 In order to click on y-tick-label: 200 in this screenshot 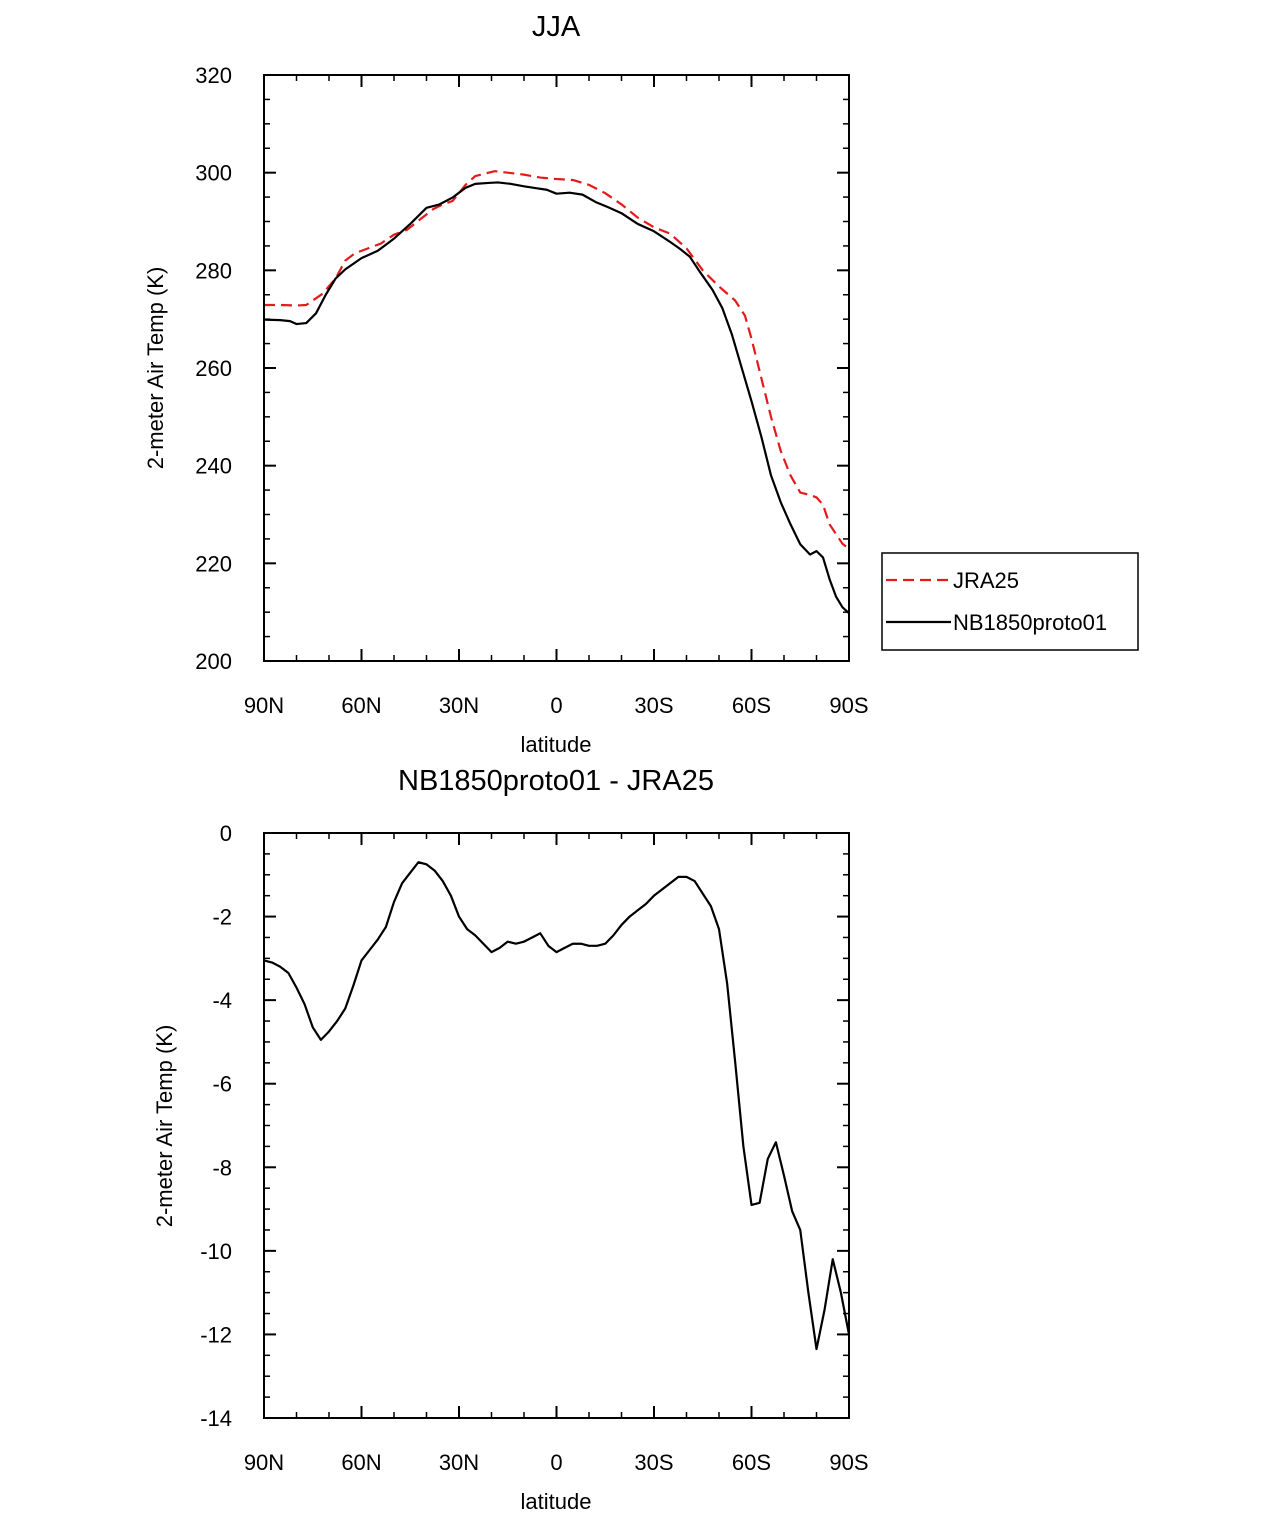, I will do `click(213, 661)`.